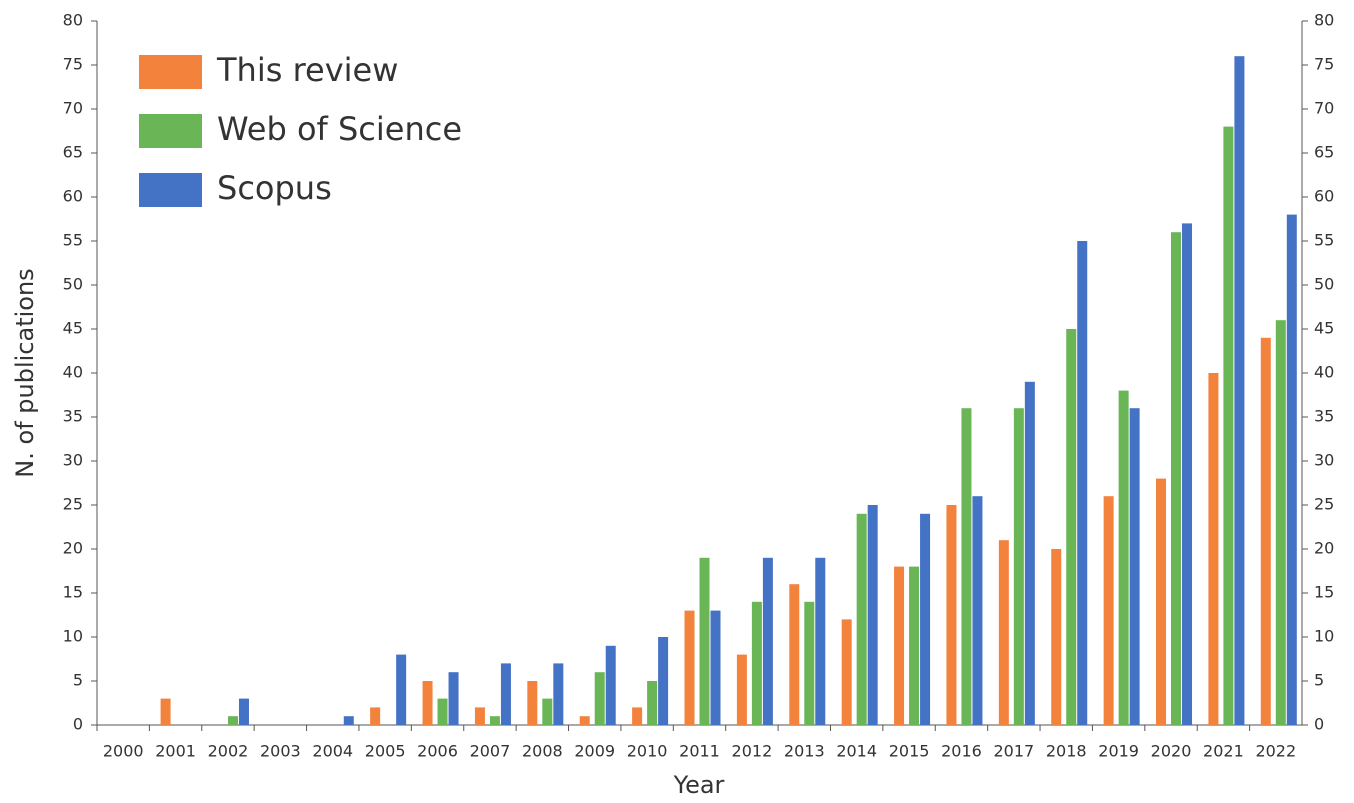 The image size is (1354, 803). I want to click on y2-tick-label: 5, so click(1319, 680).